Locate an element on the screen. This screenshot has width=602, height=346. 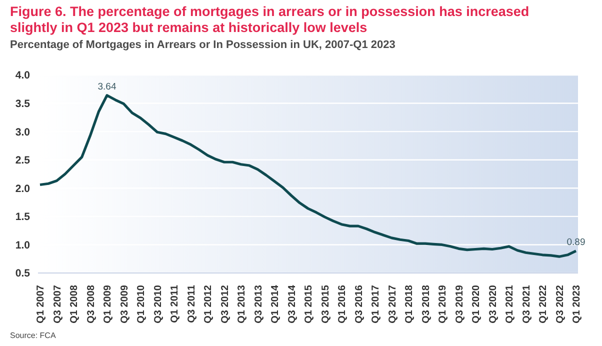
data-label: 3.64 is located at coordinates (107, 86).